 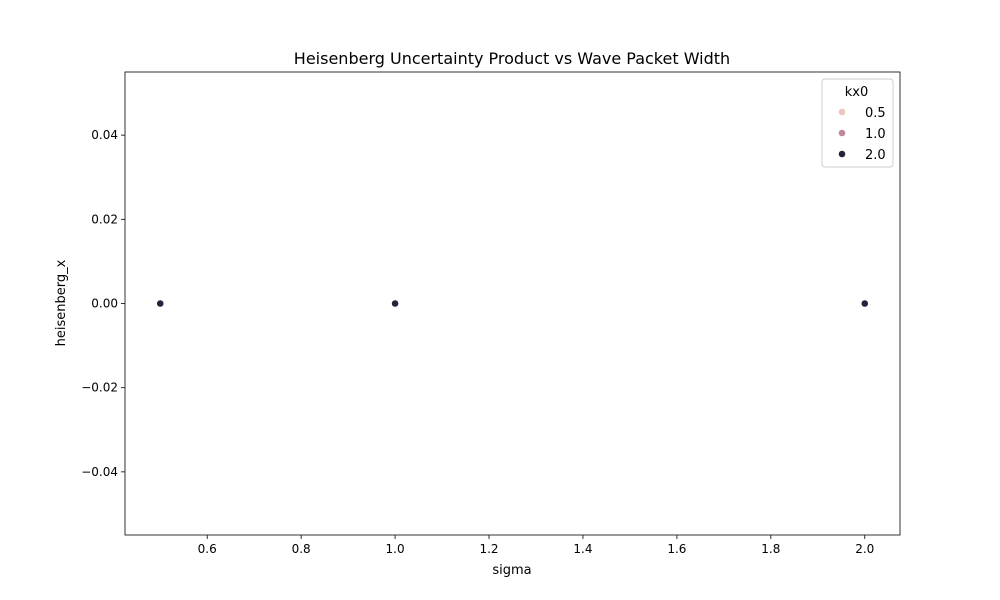 What do you see at coordinates (770, 549) in the screenshot?
I see `x-tick-label: 1.8` at bounding box center [770, 549].